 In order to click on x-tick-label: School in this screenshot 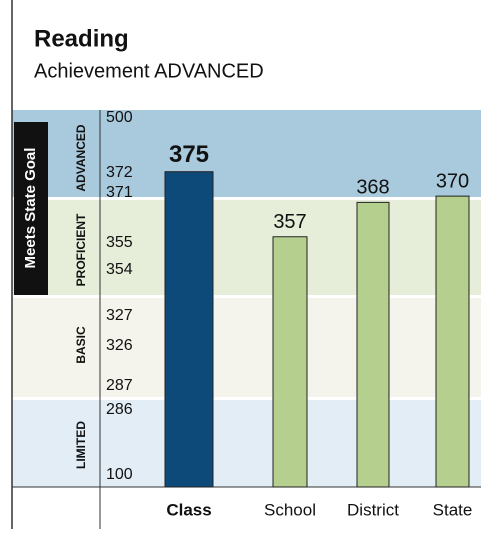, I will do `click(290, 509)`.